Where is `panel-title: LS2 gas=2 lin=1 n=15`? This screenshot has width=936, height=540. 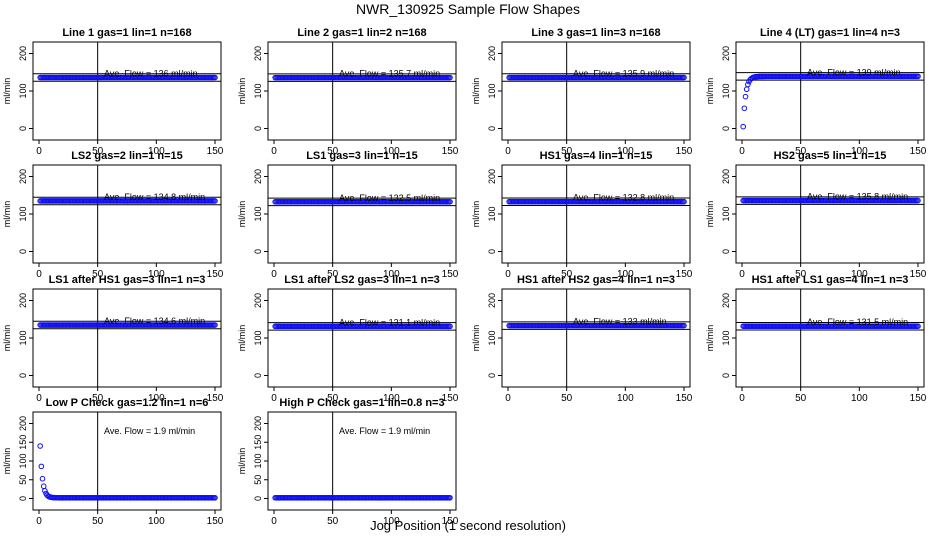 panel-title: LS2 gas=2 lin=1 n=15 is located at coordinates (127, 156).